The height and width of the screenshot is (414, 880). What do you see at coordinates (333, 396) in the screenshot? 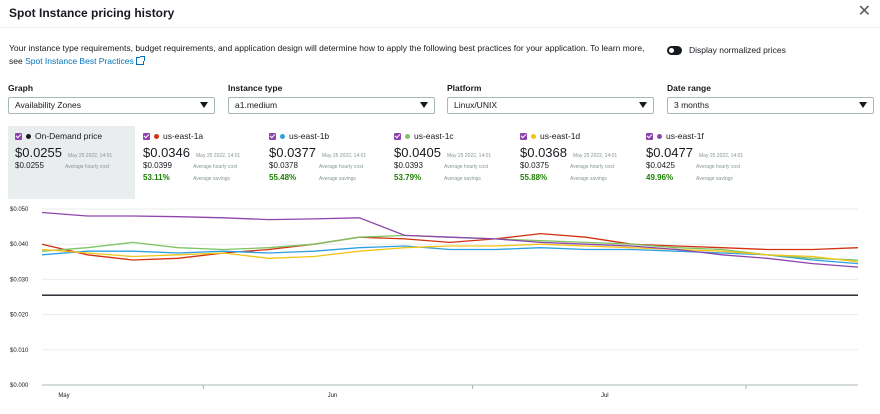
I see `x-tick-label: Jun` at bounding box center [333, 396].